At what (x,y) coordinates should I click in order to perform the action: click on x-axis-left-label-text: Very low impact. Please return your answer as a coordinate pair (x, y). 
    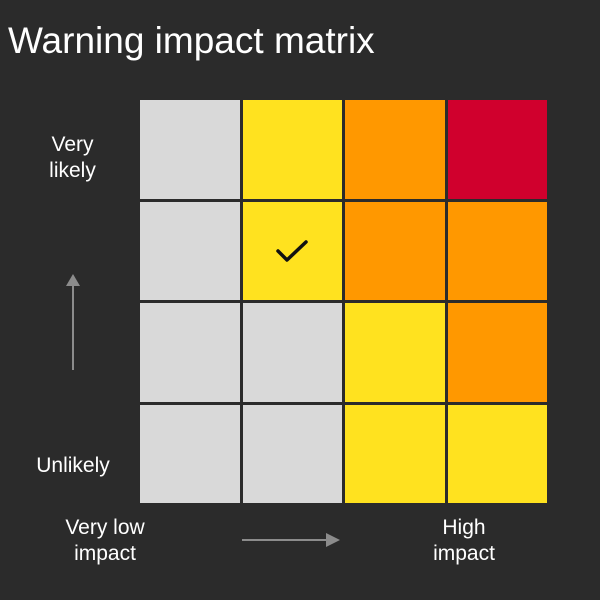
    Looking at the image, I should click on (105, 540).